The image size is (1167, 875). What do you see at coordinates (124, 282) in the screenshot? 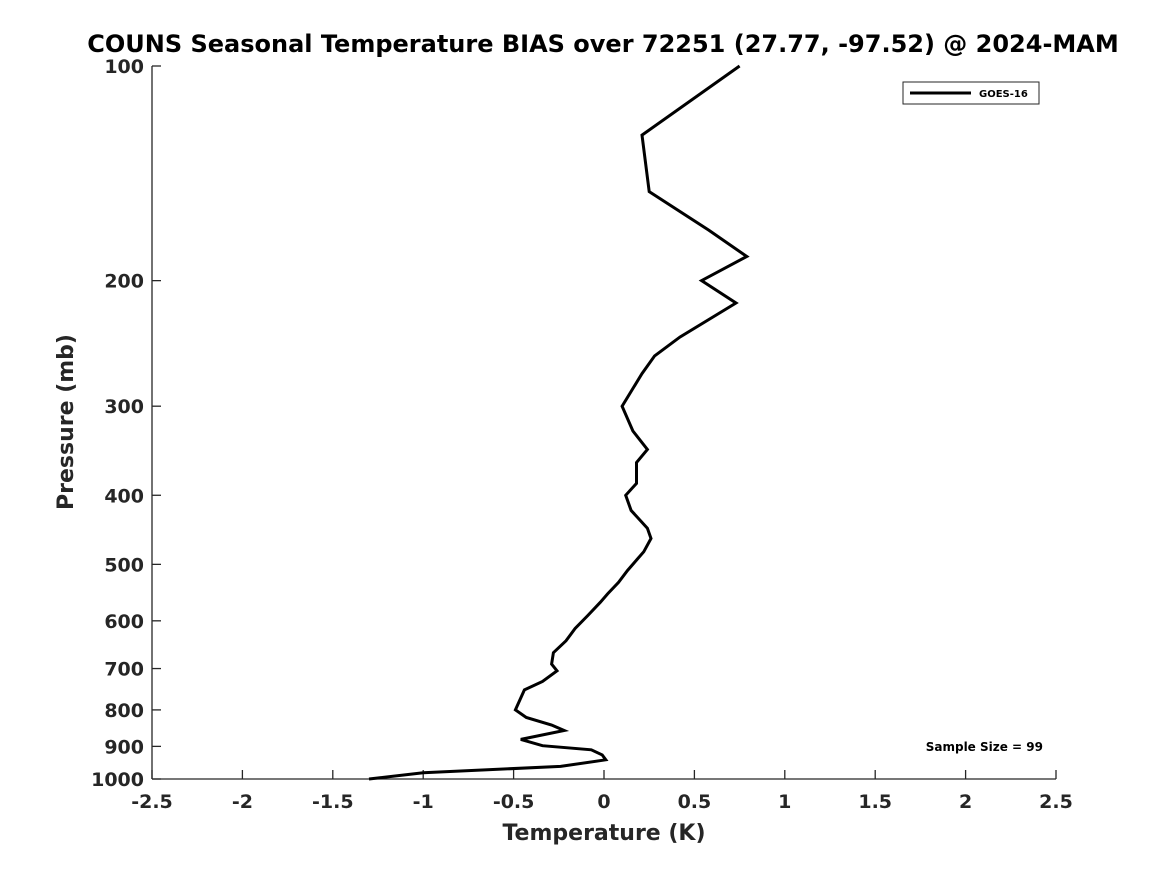
I see `y-tick-label: 200` at bounding box center [124, 282].